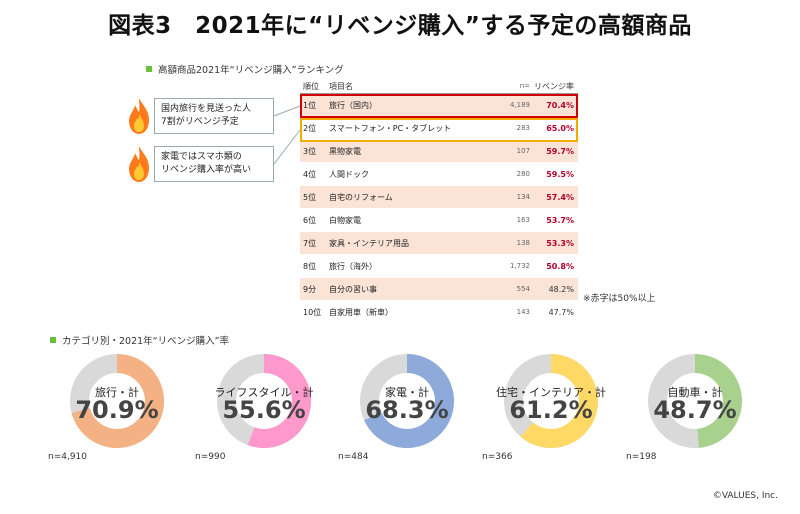 The image size is (800, 514). I want to click on rank-cell: 10位, so click(312, 312).